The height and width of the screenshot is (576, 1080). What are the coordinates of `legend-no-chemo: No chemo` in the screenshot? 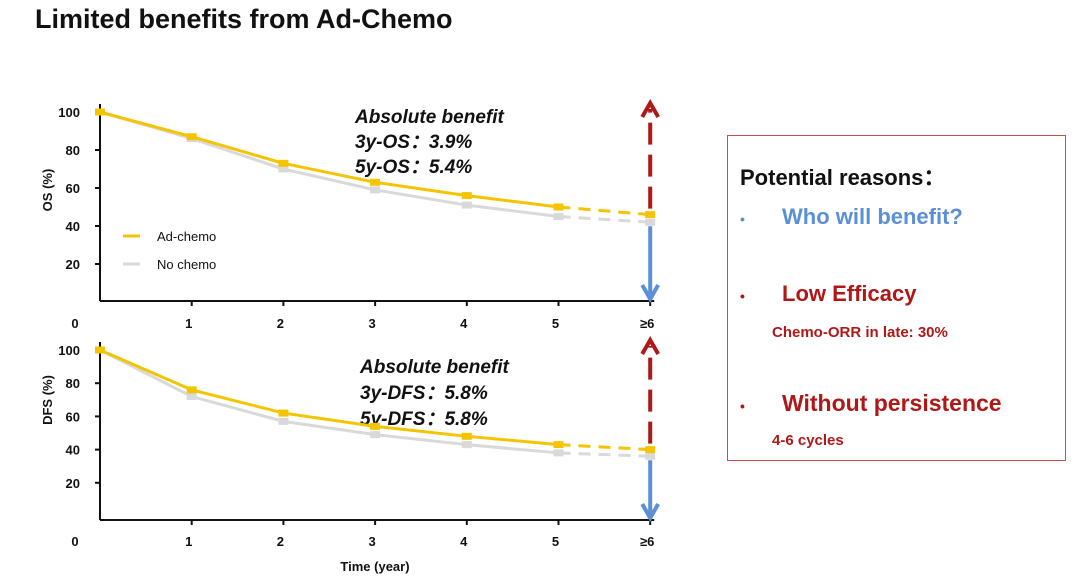 It's located at (186, 264).